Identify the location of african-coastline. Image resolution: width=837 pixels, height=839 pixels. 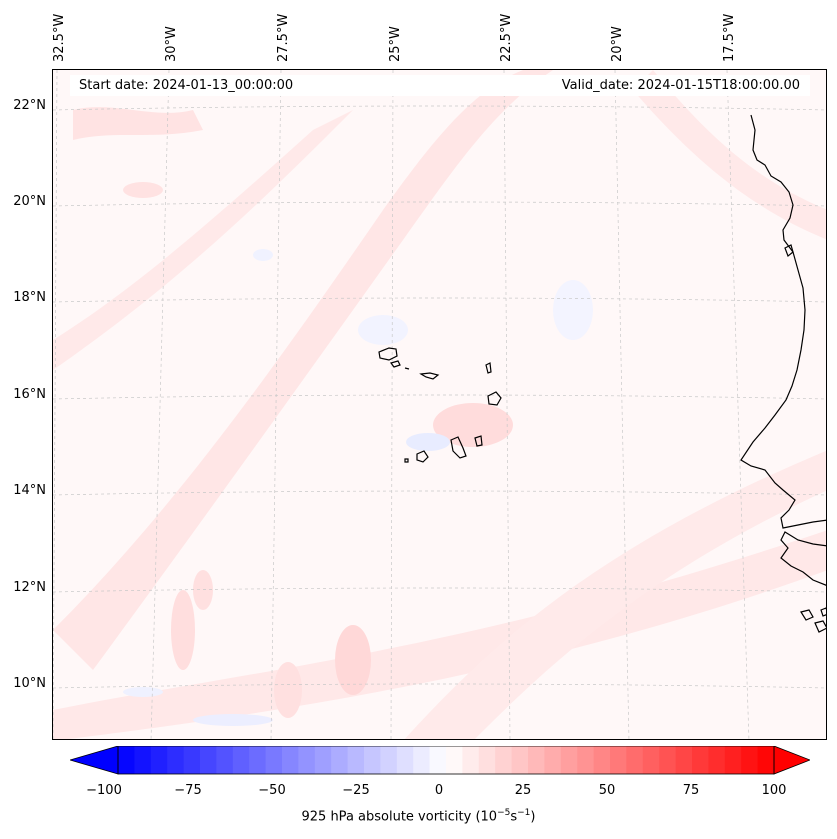
(783, 373).